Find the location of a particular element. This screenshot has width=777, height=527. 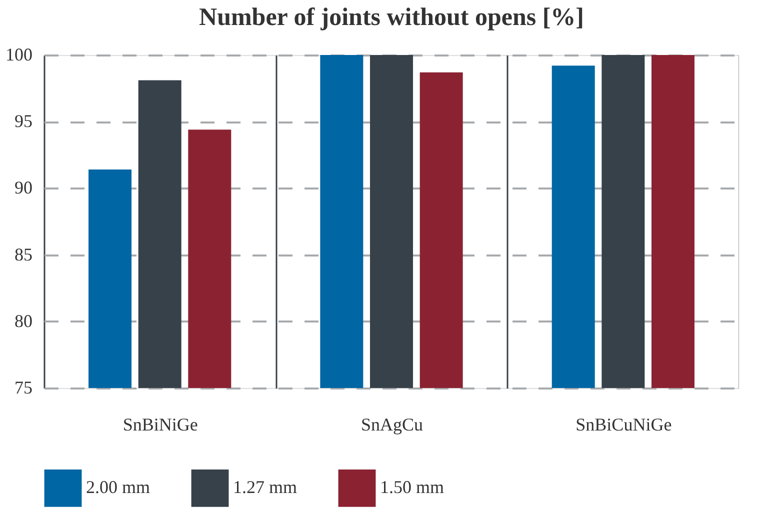

x-tick-label: SnBiCuNiGe is located at coordinates (624, 424).